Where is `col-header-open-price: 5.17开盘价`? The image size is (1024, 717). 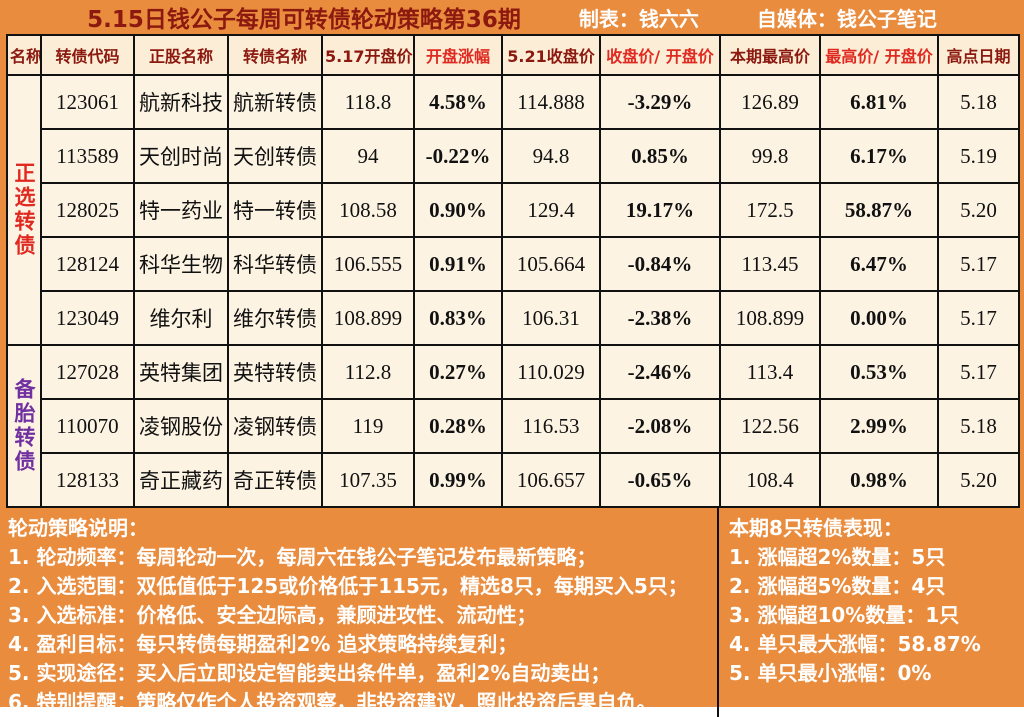 col-header-open-price: 5.17开盘价 is located at coordinates (368, 55).